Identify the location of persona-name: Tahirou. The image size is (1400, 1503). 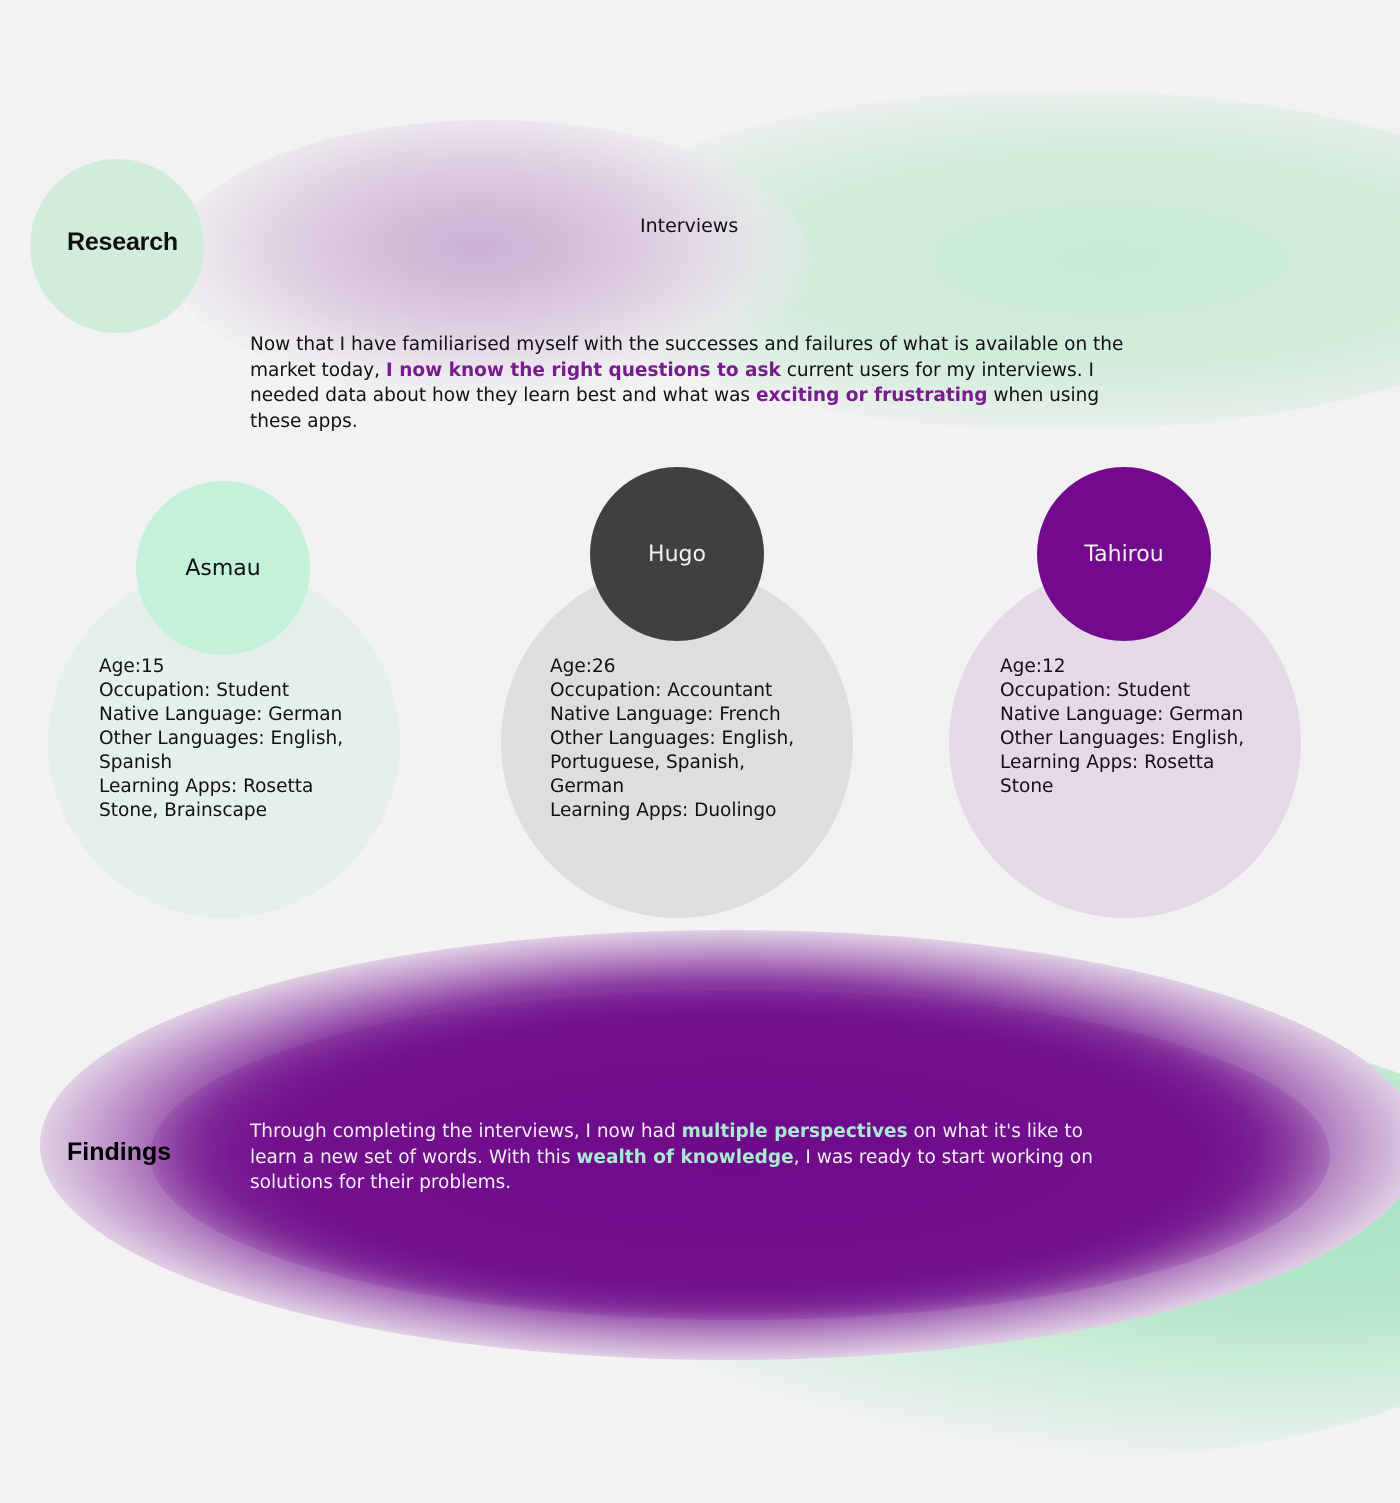
(1124, 554).